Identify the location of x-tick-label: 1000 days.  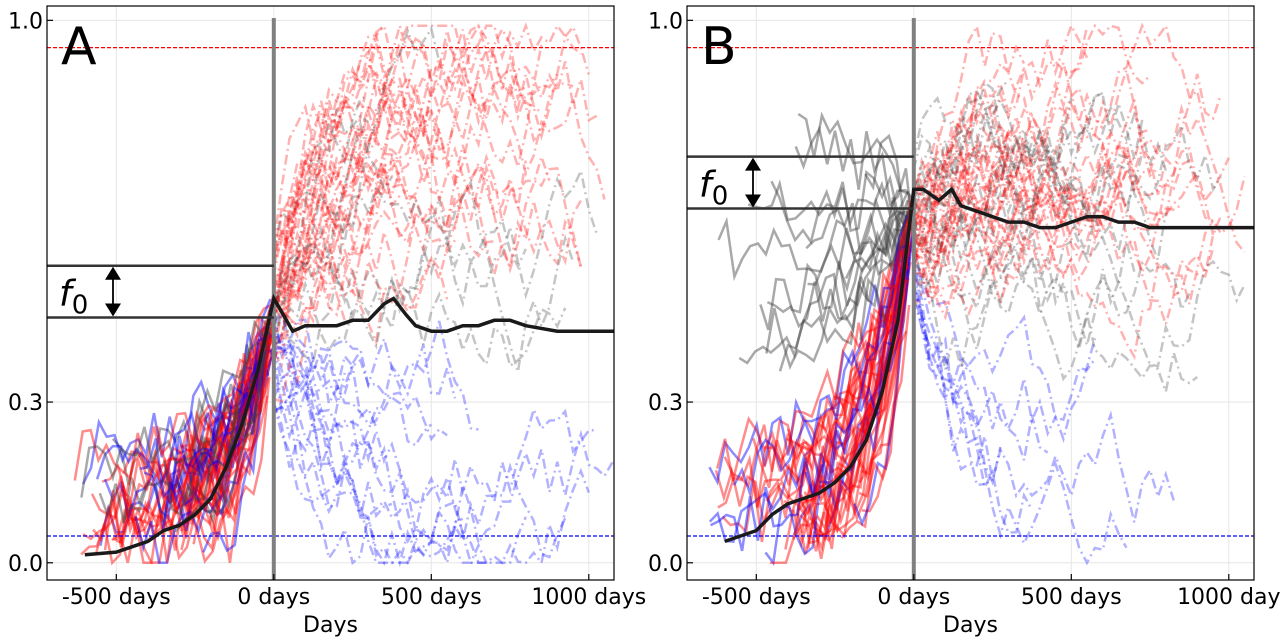
(588, 597).